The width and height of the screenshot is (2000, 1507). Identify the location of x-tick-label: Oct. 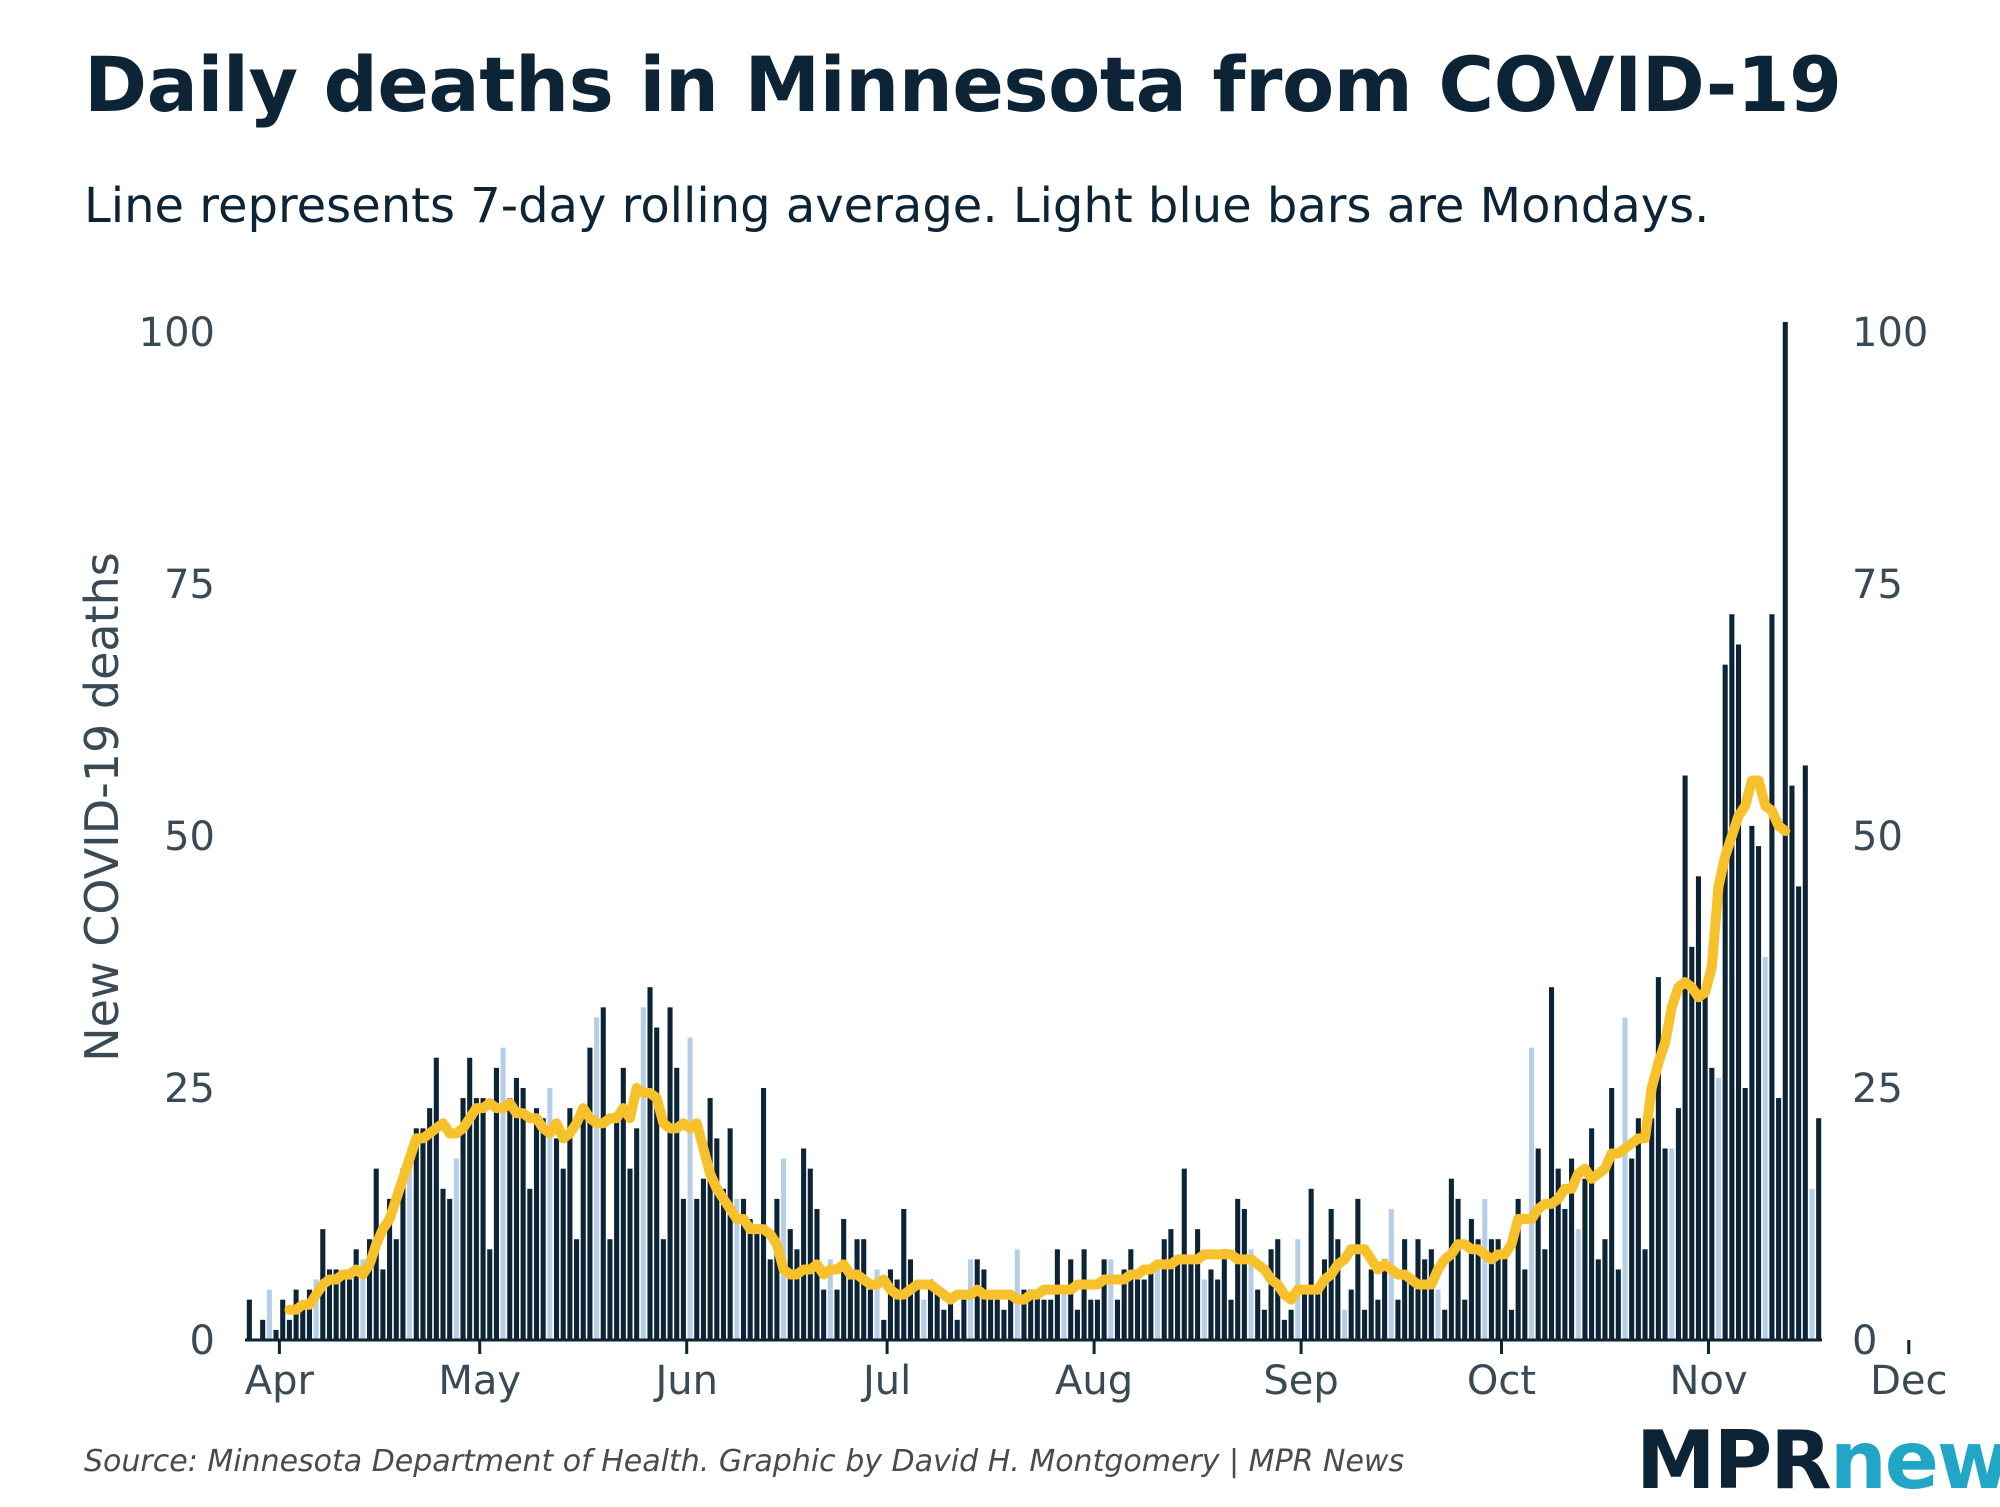
(1501, 1381).